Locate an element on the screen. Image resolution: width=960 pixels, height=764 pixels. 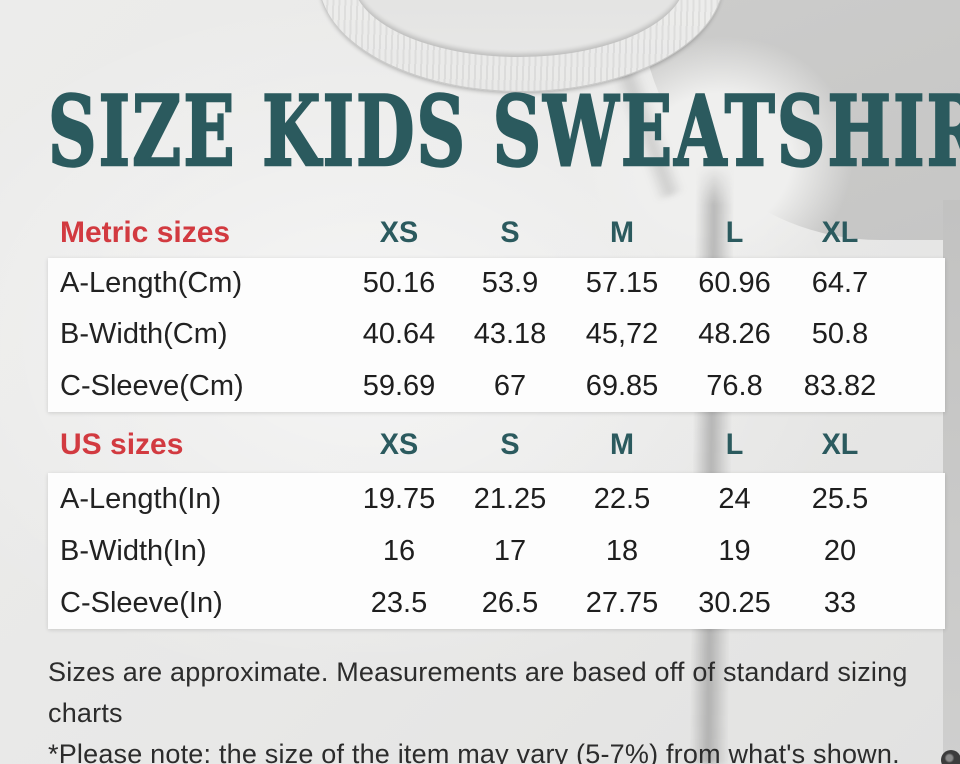
table-row: A-Length(In) 19.75 21.25 22.5 24 25.5 is located at coordinates (496, 499).